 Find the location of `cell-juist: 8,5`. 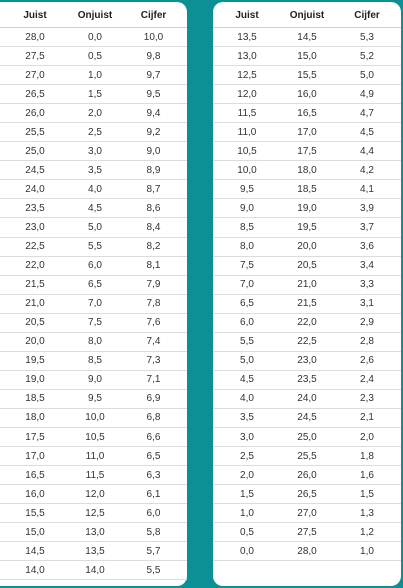

cell-juist: 8,5 is located at coordinates (247, 227).